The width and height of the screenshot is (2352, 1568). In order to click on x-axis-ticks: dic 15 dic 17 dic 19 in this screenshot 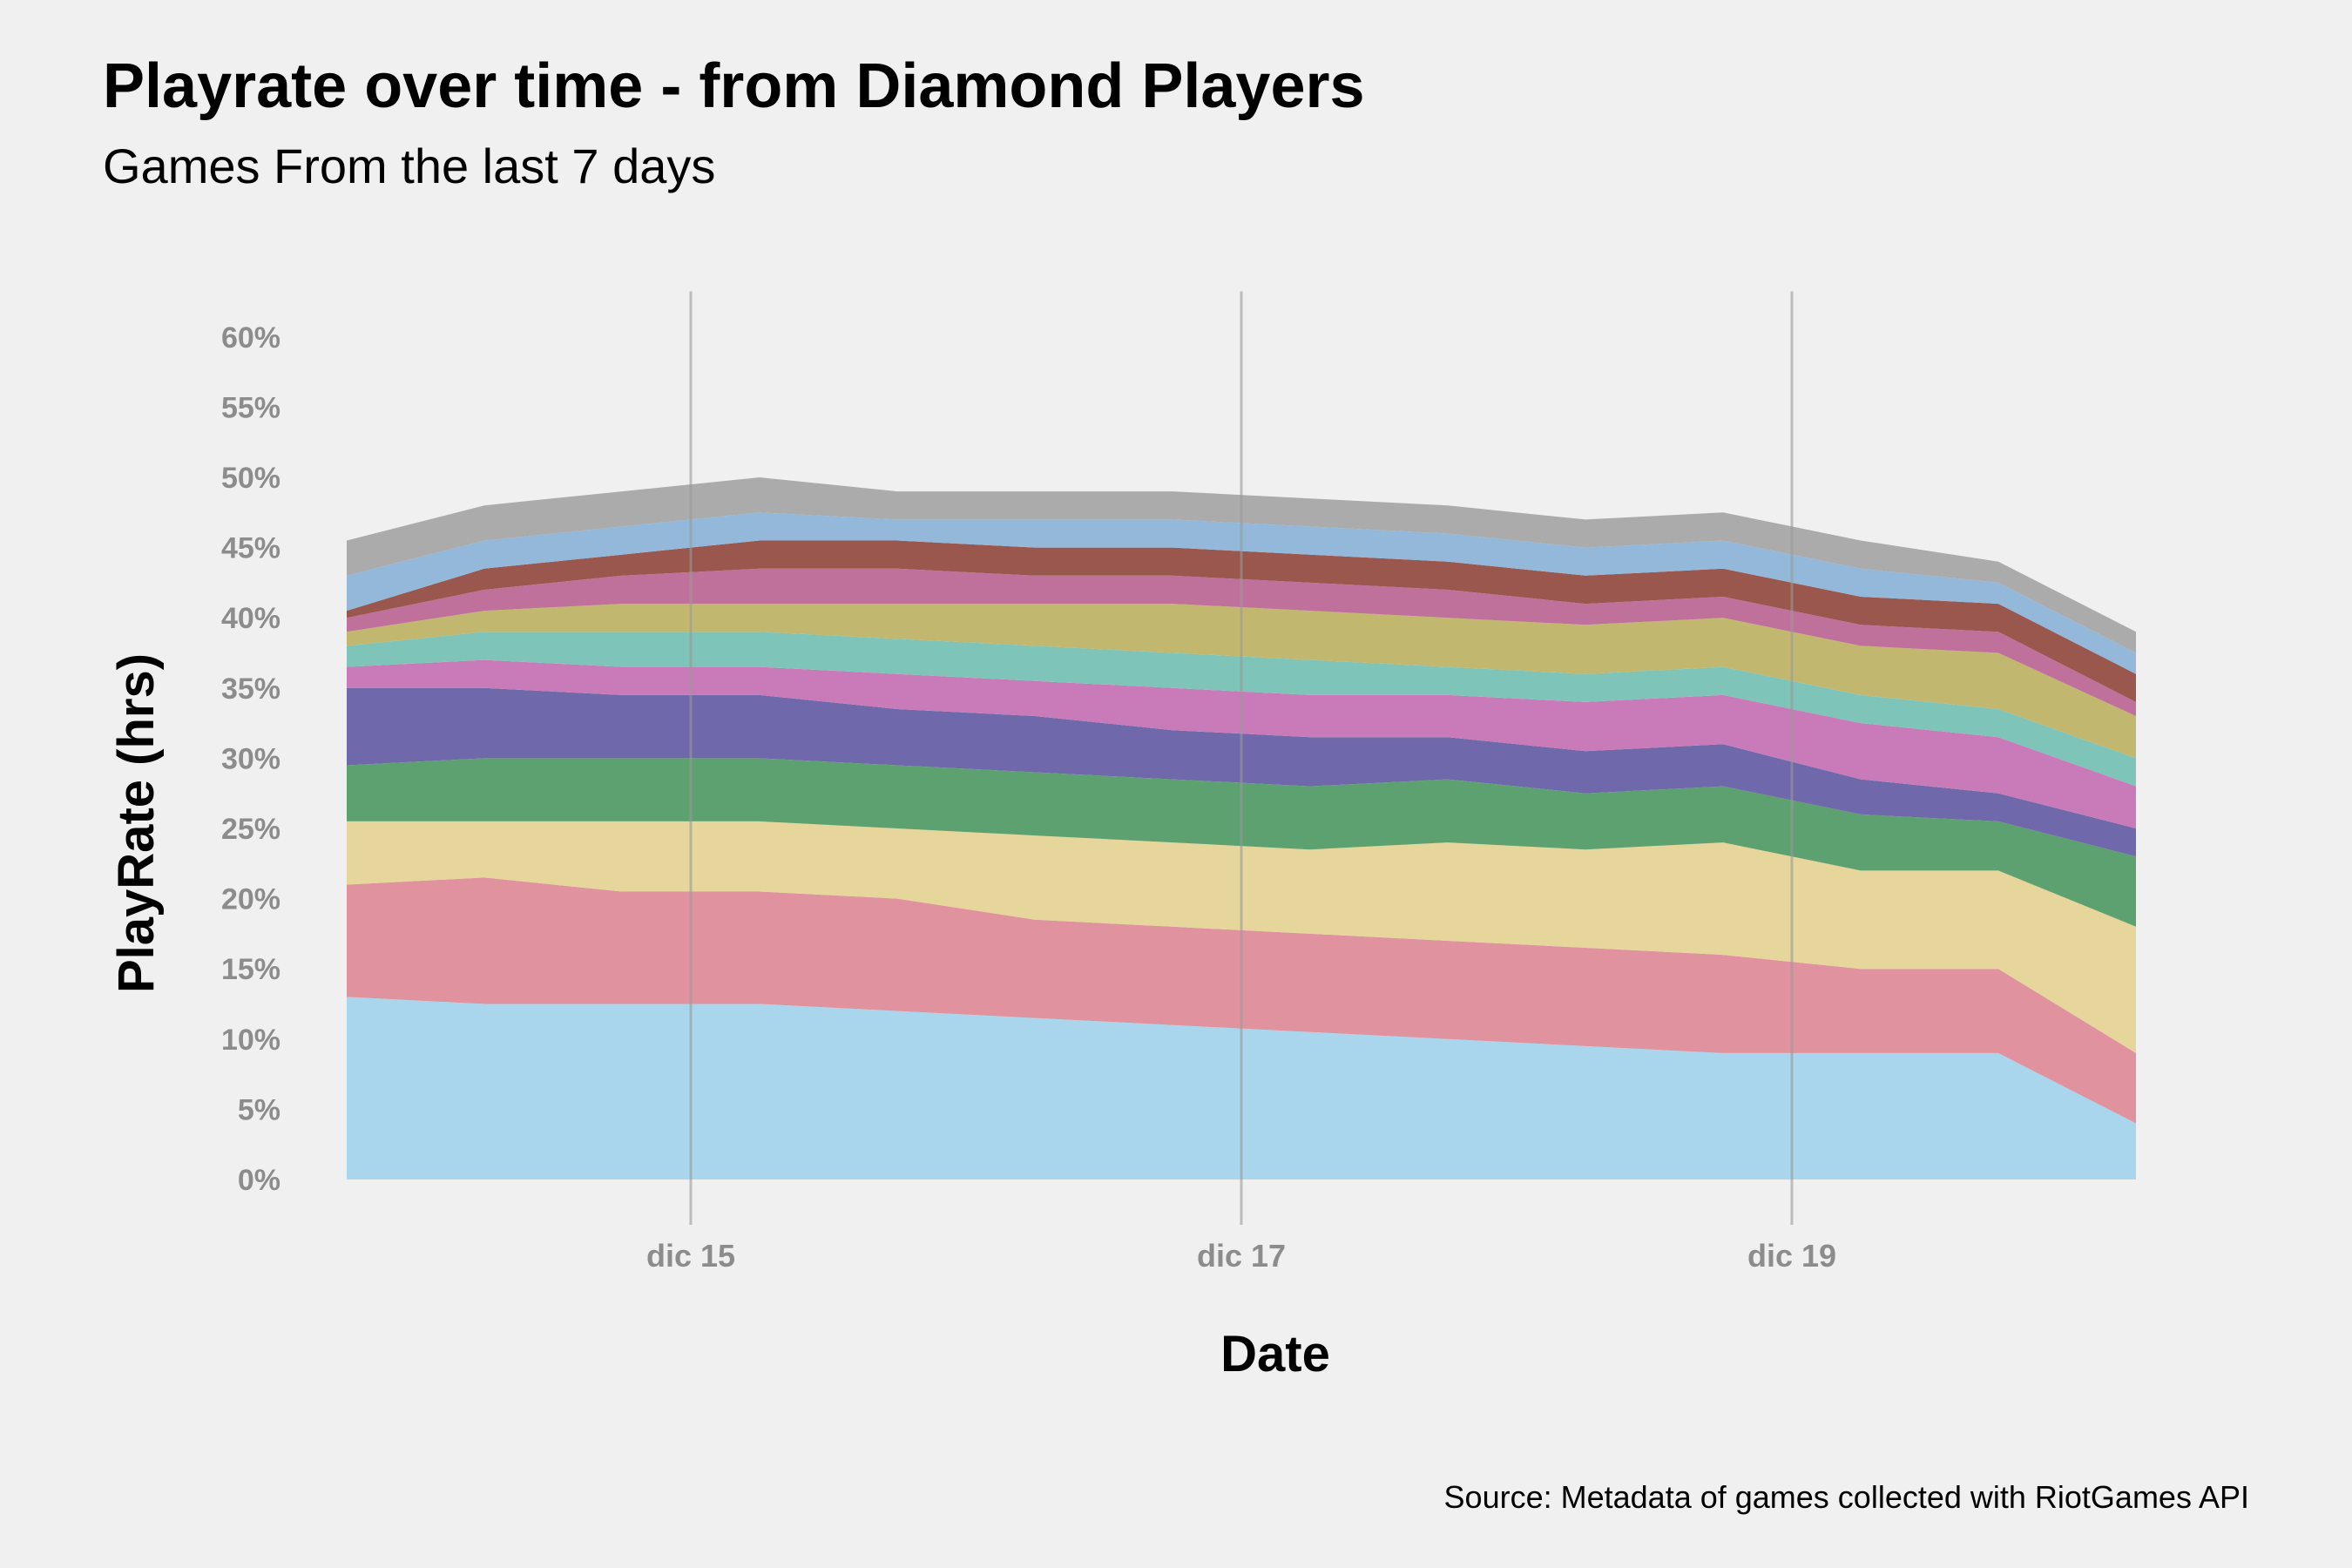, I will do `click(1241, 1256)`.